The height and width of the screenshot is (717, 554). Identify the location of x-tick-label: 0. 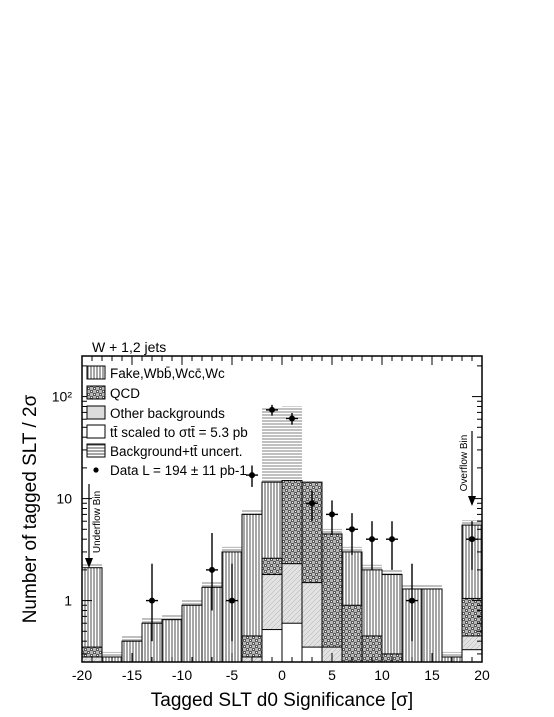
(282, 675).